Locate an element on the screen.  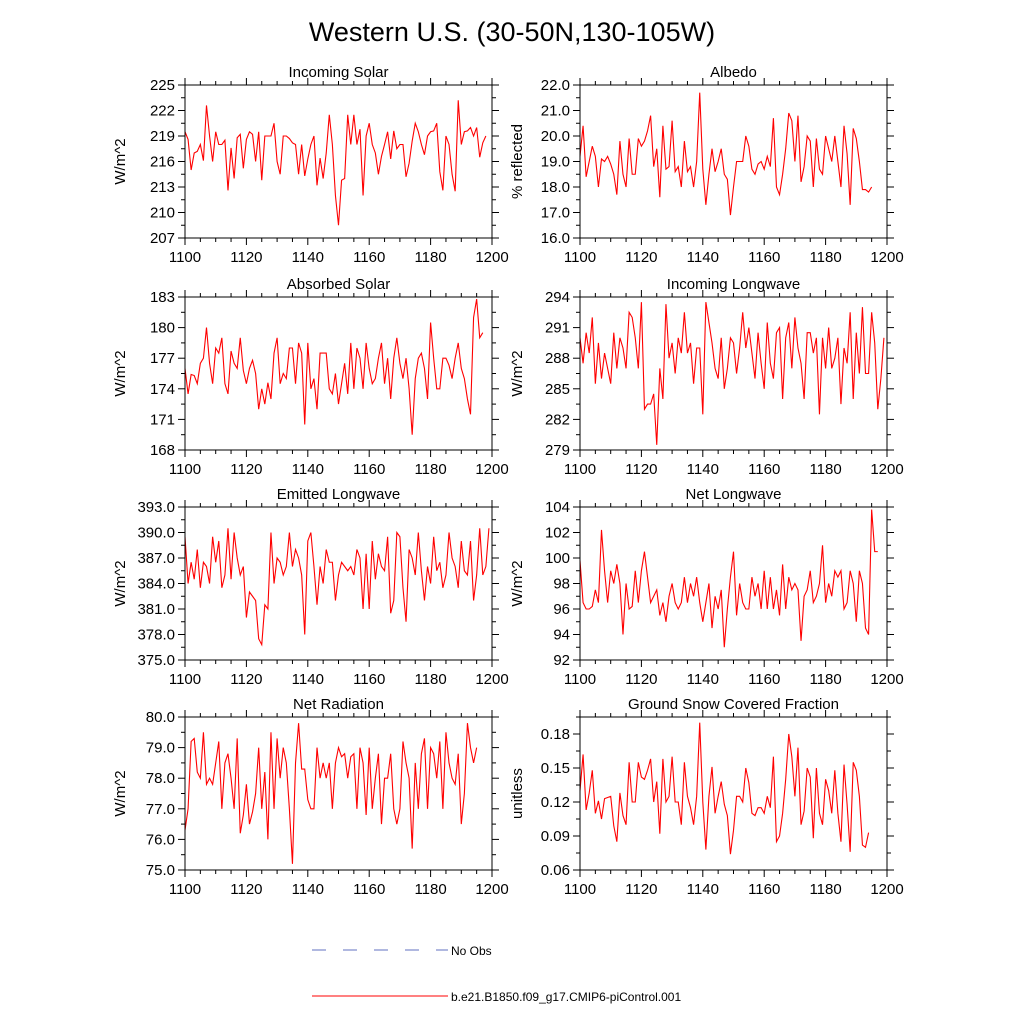
emitted-longwave-xtick-label: 1200 is located at coordinates (491, 679).